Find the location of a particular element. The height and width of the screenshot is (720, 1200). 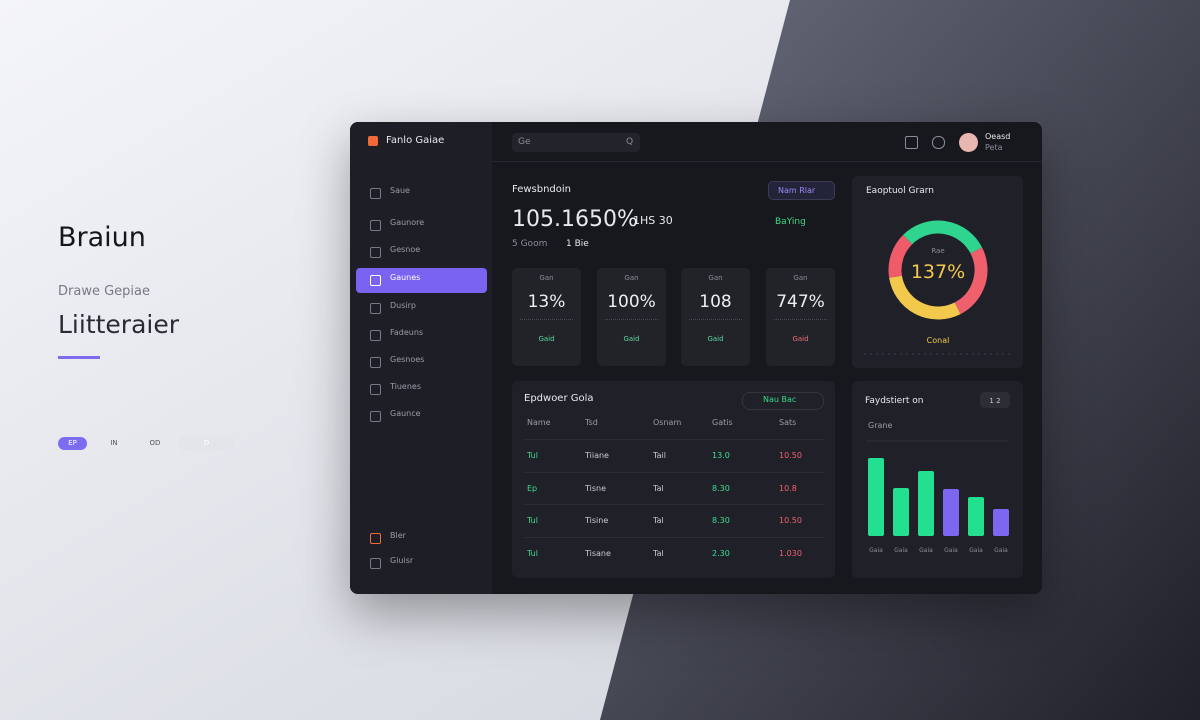

chart-badge is located at coordinates (995, 400).